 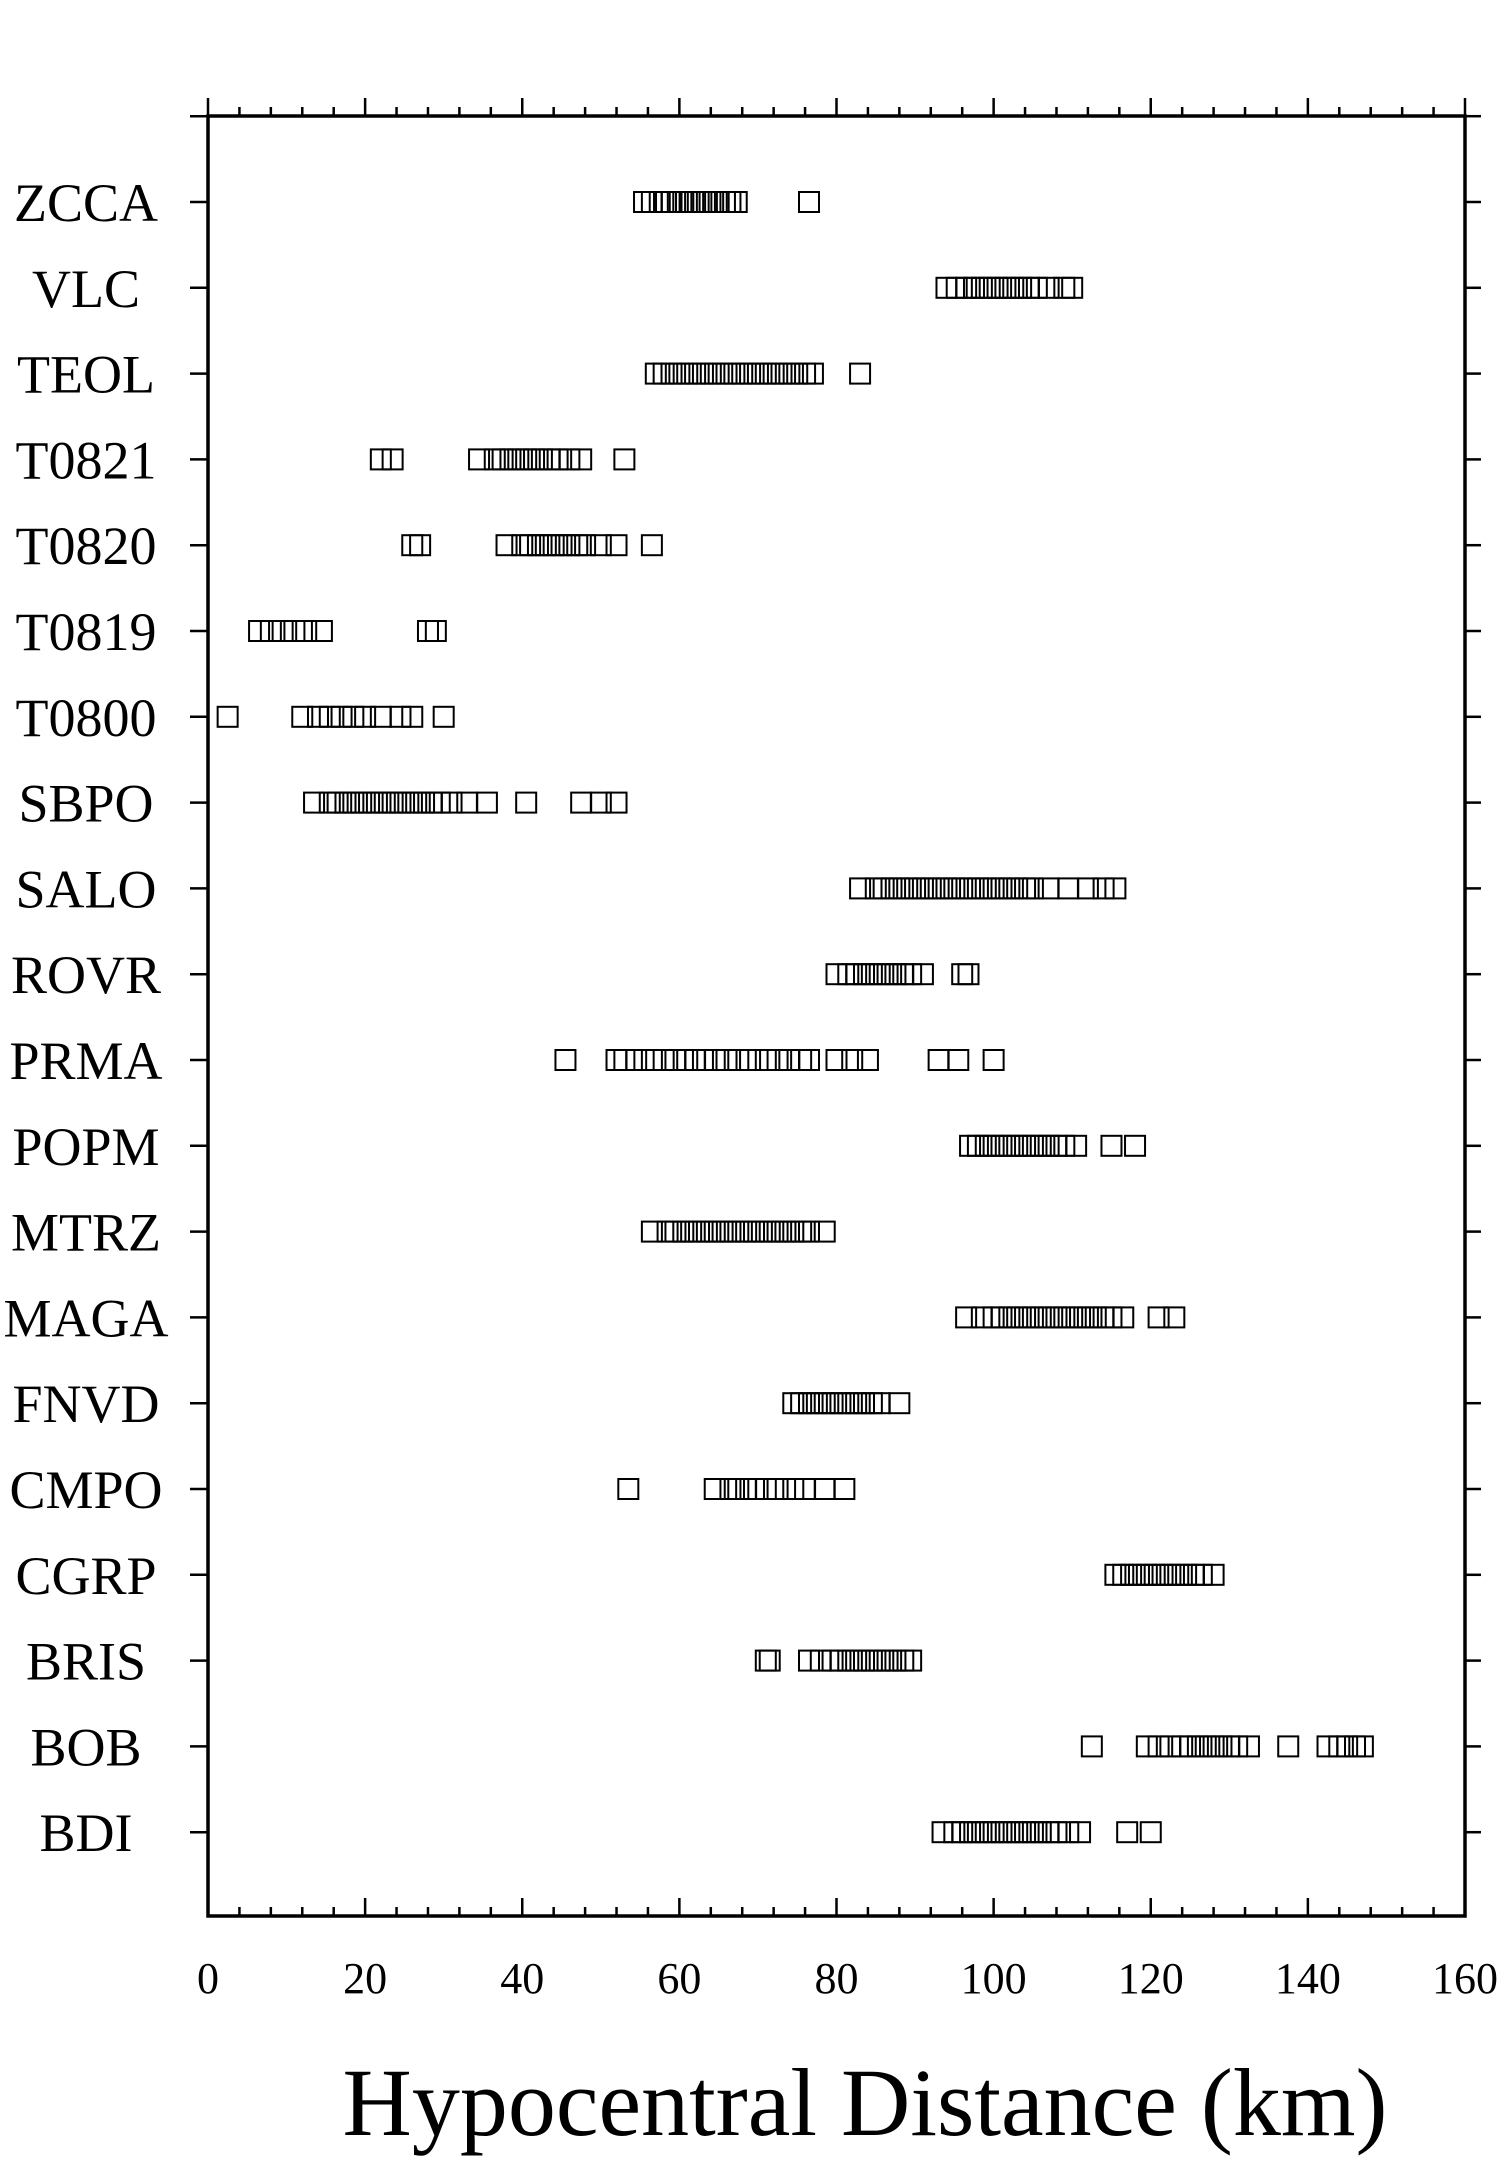 What do you see at coordinates (1053, 1145) in the screenshot?
I see `station-row-popm` at bounding box center [1053, 1145].